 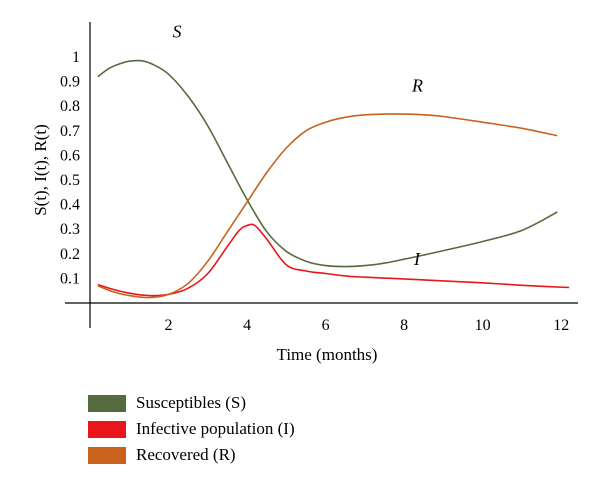 I want to click on legend-item-infective: Infective population (I), so click(x=191, y=429).